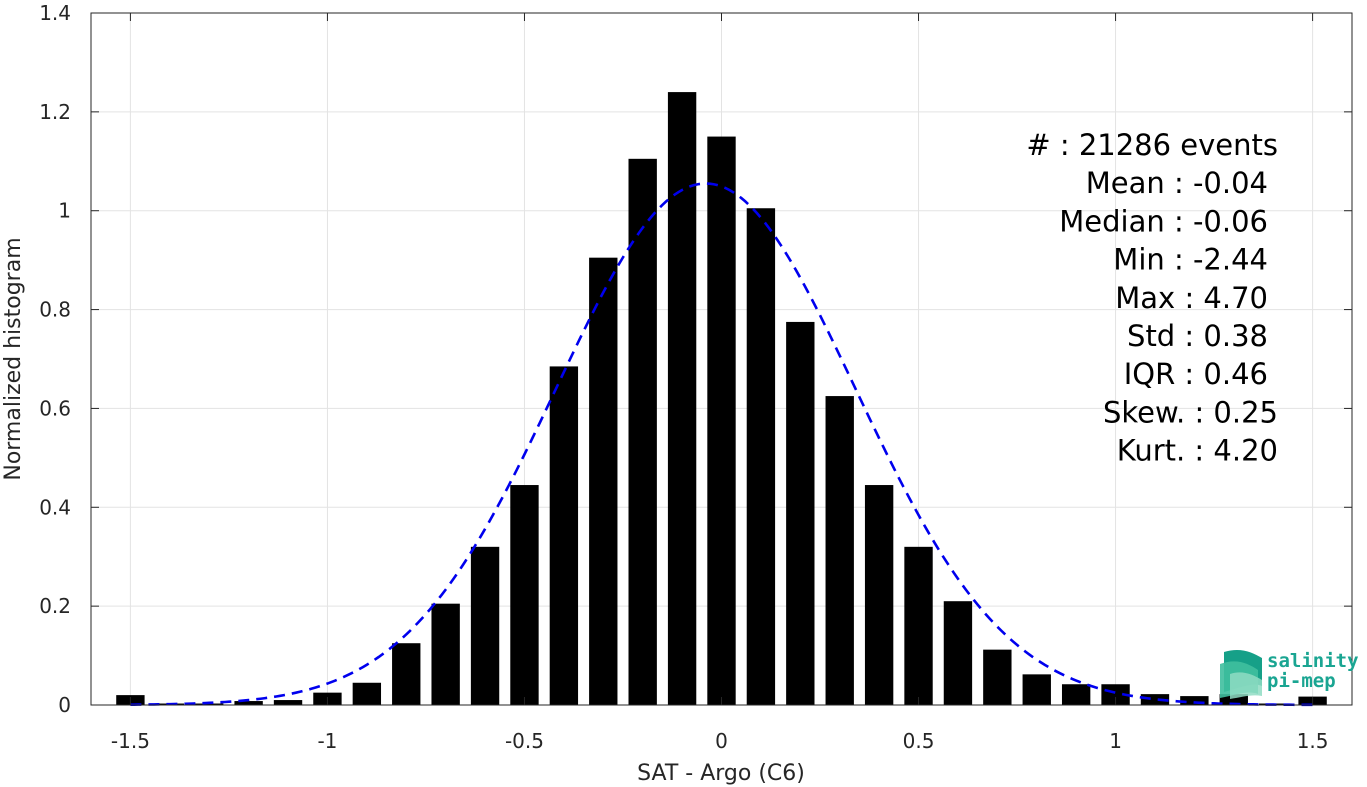  What do you see at coordinates (13, 358) in the screenshot?
I see `y-axis-label: Normalized histogram` at bounding box center [13, 358].